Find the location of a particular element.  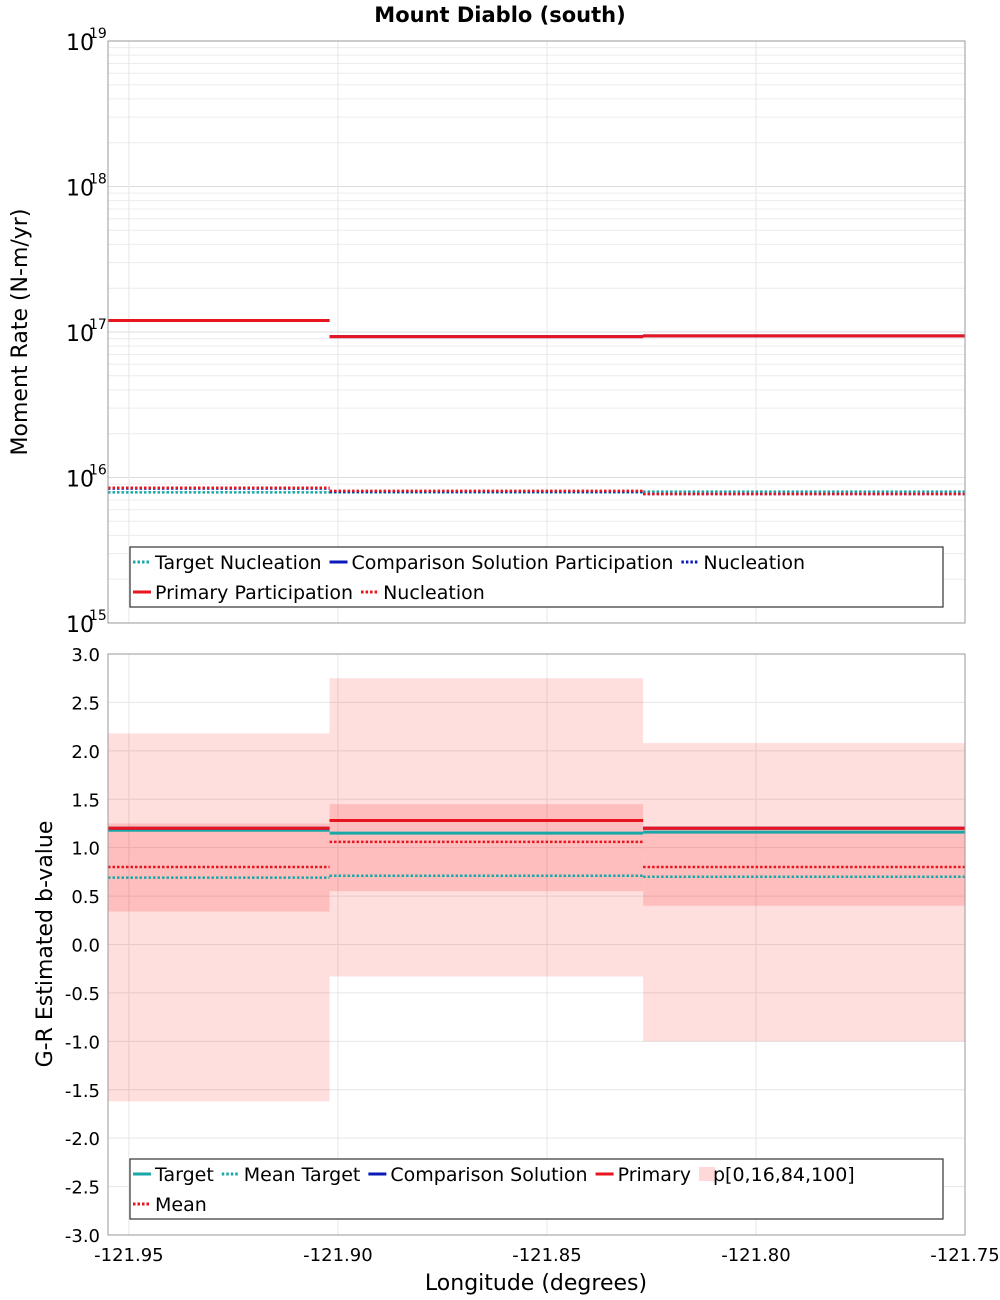

legend-label: Mean Target is located at coordinates (302, 1175).